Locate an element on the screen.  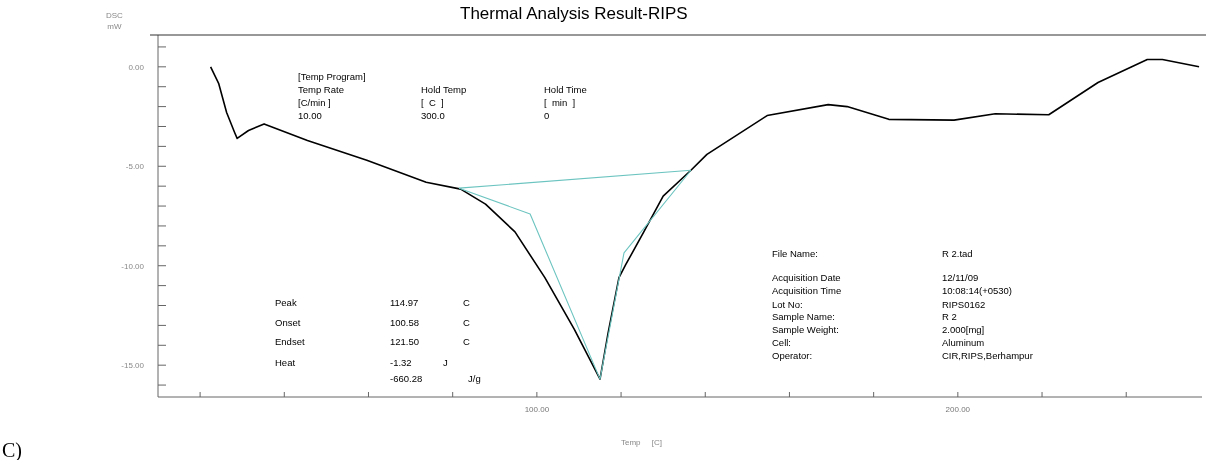
annotation: Endset is located at coordinates (290, 341).